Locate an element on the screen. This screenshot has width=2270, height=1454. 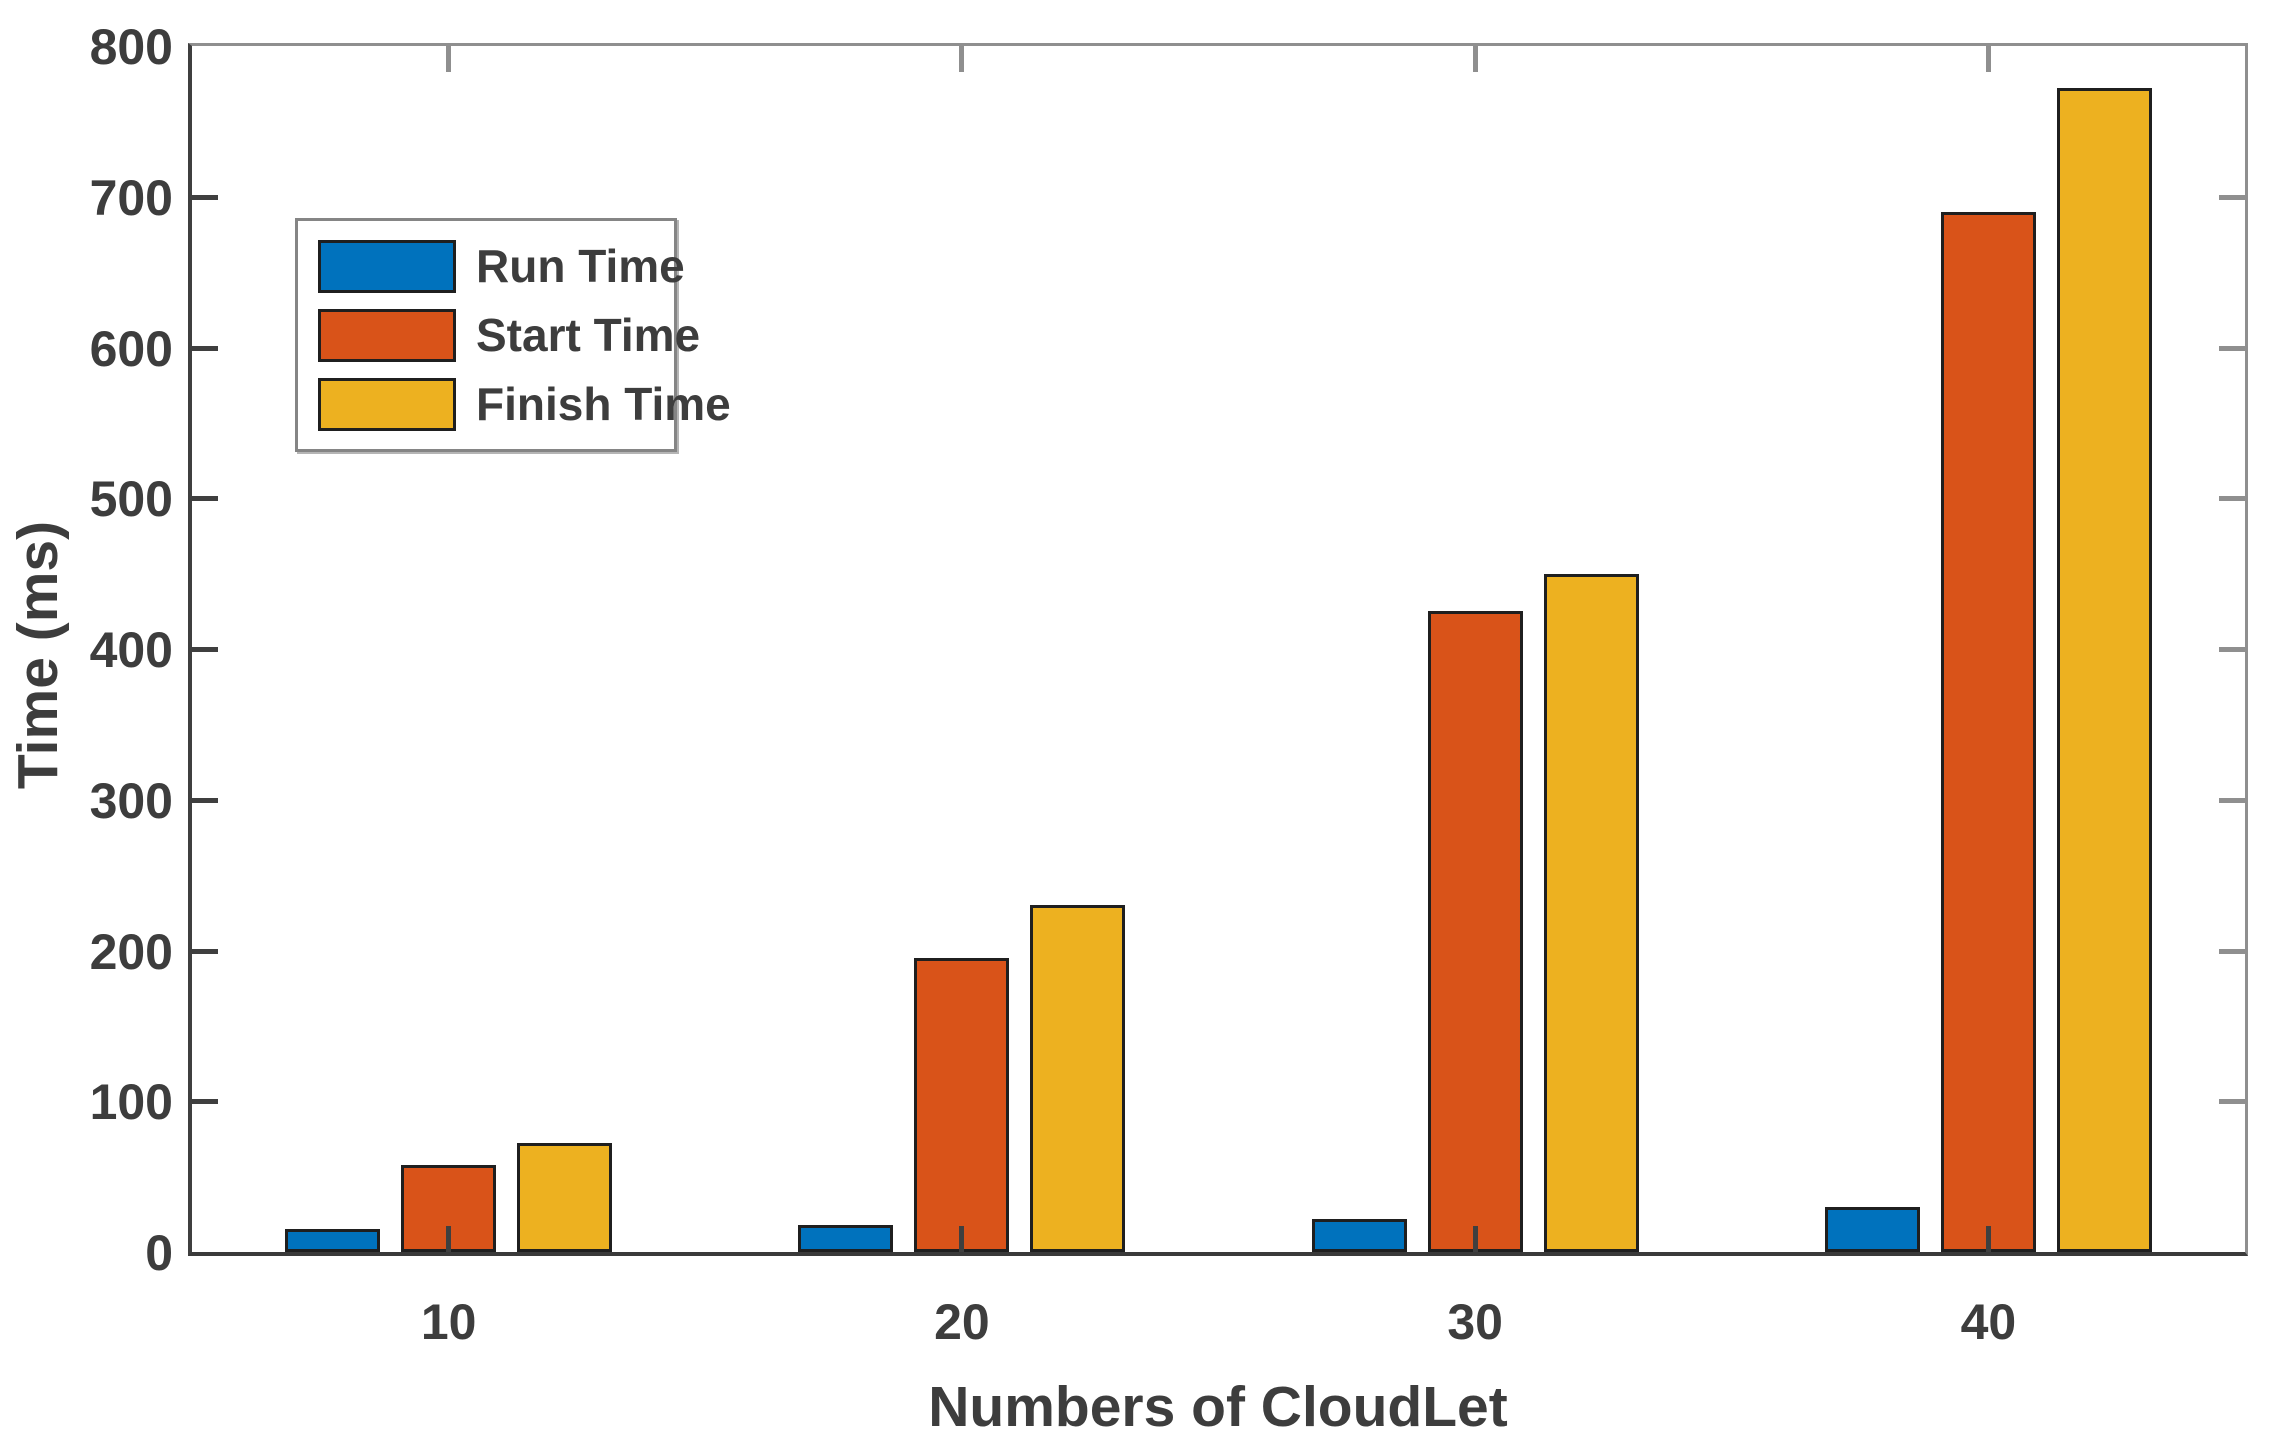
legend-row-finish-time: Finish Time is located at coordinates (524, 404).